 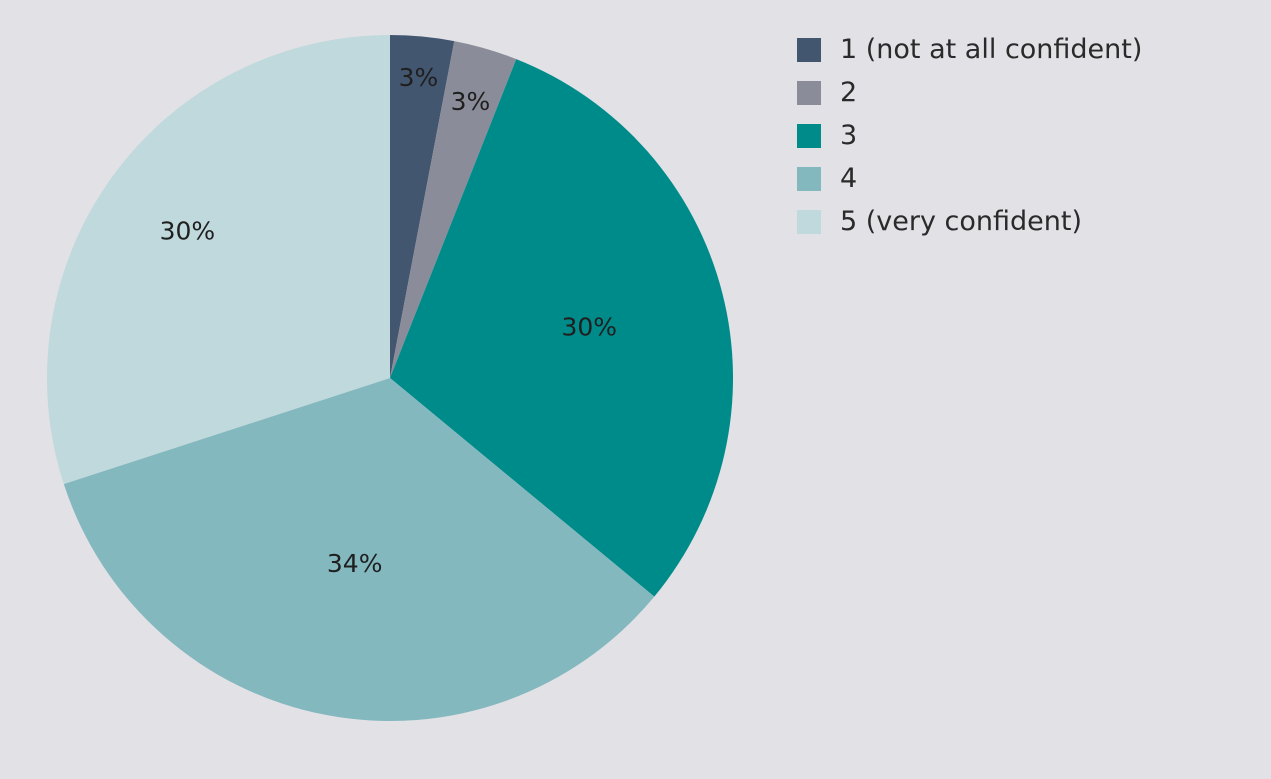 I want to click on slice-label-4: 34%, so click(x=355, y=563).